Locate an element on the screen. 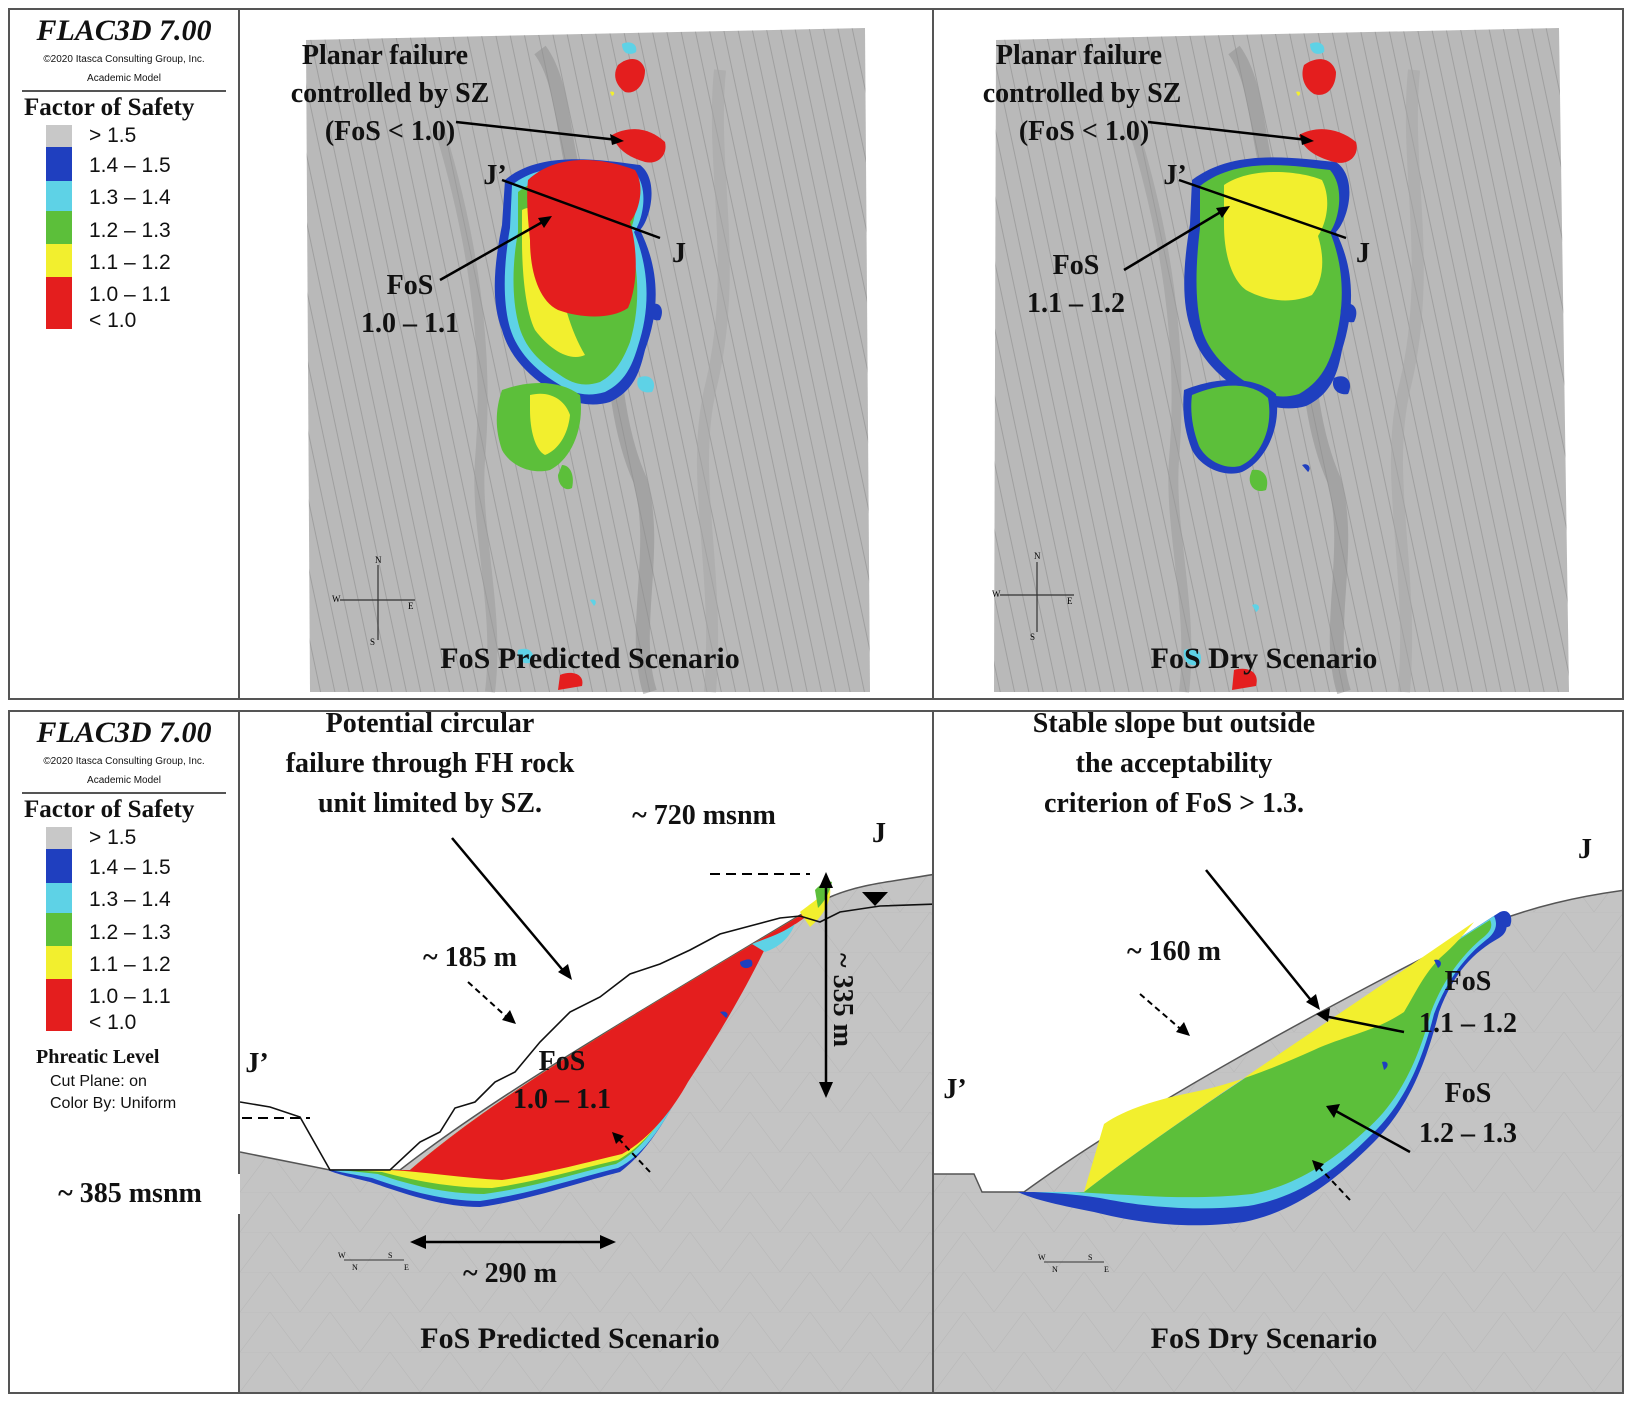  height-label: ~ 335 m is located at coordinates (842, 1000).